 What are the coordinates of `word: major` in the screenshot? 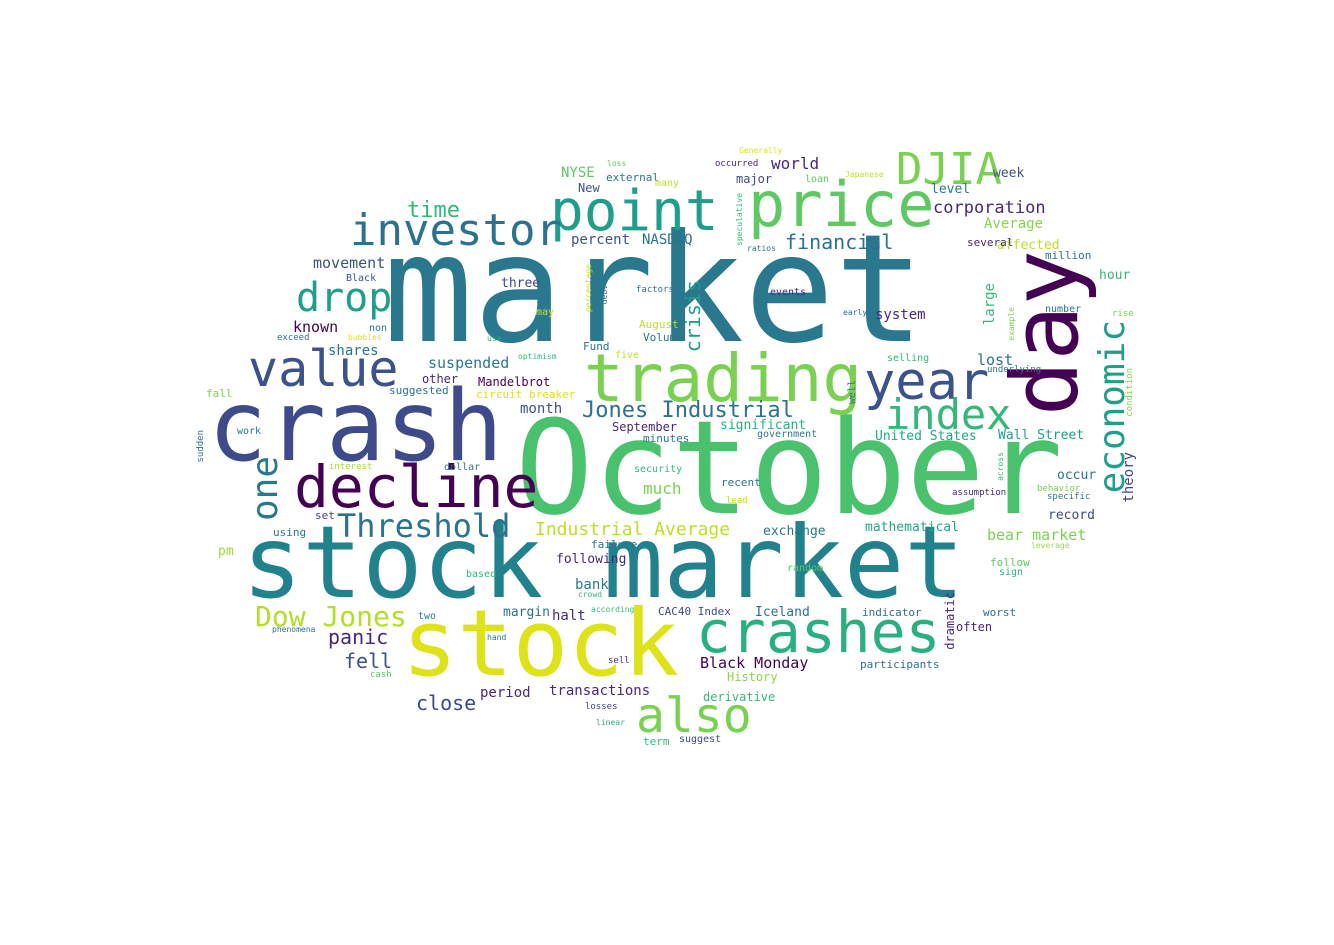 It's located at (754, 179).